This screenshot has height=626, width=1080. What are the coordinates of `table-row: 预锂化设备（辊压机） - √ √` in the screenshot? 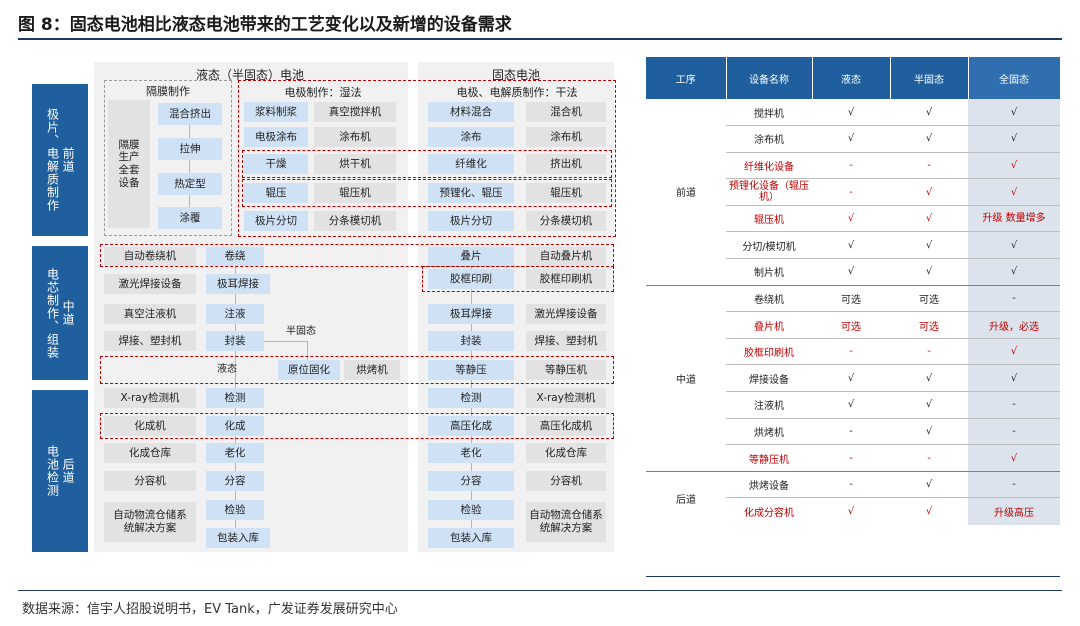 It's located at (853, 192).